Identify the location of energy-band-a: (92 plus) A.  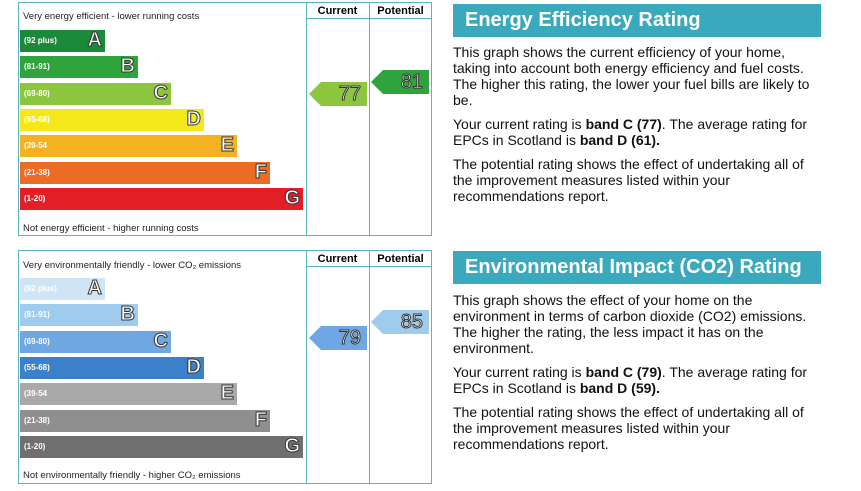
(62, 40).